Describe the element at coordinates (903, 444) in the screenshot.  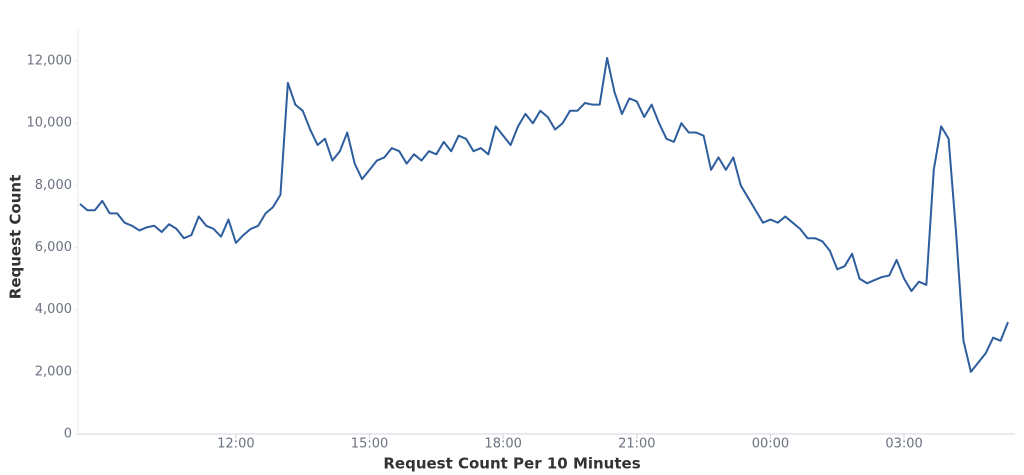
I see `x-tick-label: 03:00` at that location.